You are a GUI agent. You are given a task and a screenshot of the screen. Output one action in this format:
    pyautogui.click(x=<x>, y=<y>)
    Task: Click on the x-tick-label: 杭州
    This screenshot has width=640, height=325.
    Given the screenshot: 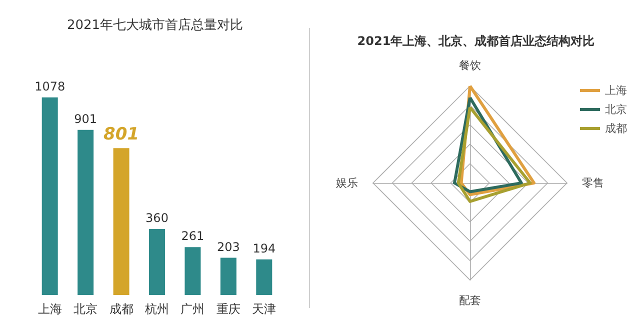 What is the action you would take?
    pyautogui.click(x=156, y=309)
    